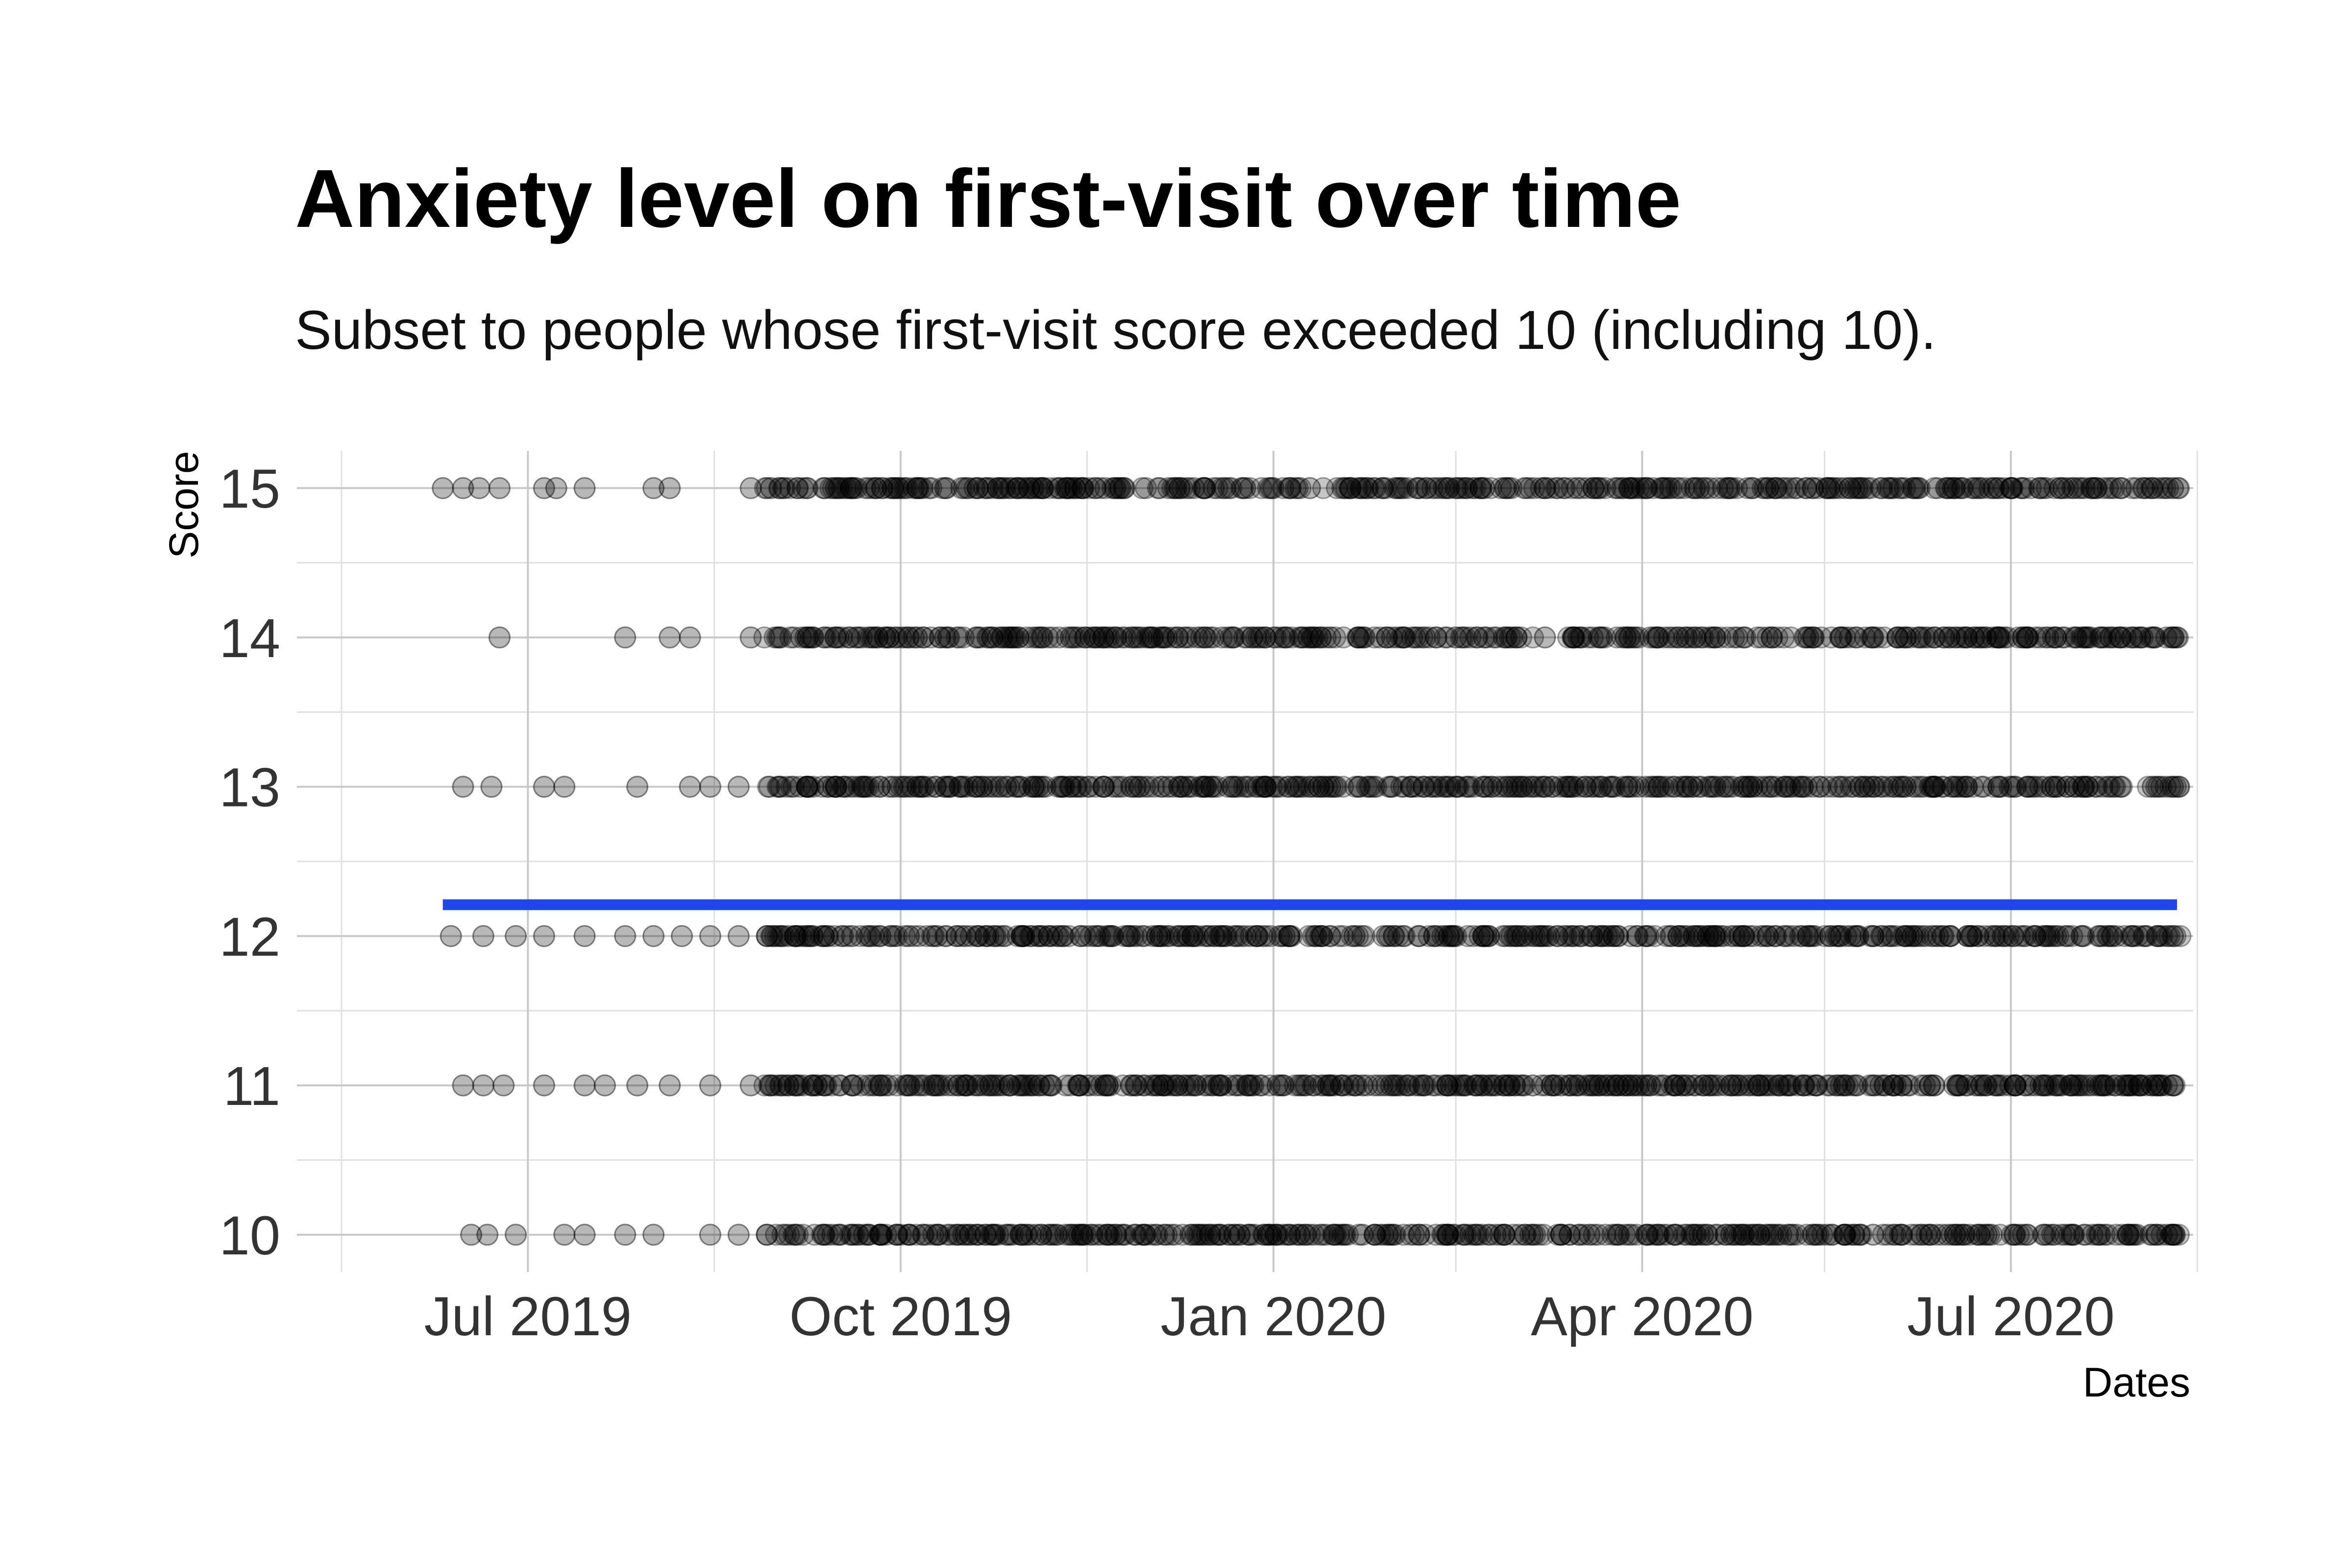 The height and width of the screenshot is (1568, 2352). What do you see at coordinates (249, 936) in the screenshot?
I see `y-tick-label: 12` at bounding box center [249, 936].